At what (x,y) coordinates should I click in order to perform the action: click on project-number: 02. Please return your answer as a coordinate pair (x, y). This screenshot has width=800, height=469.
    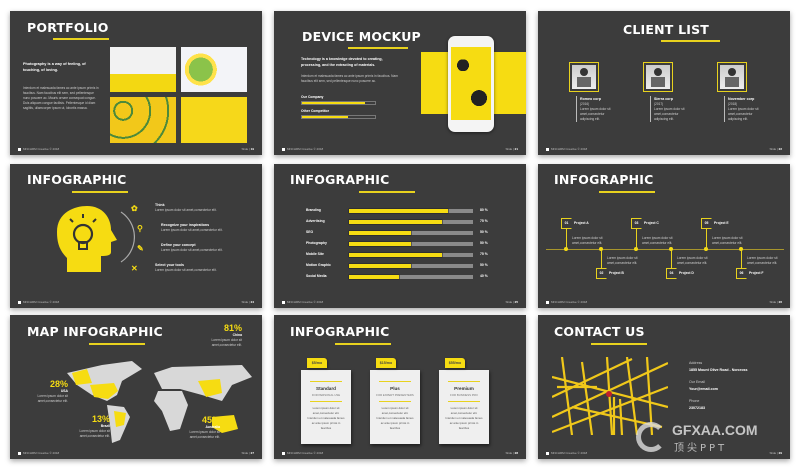
    Looking at the image, I should click on (601, 273).